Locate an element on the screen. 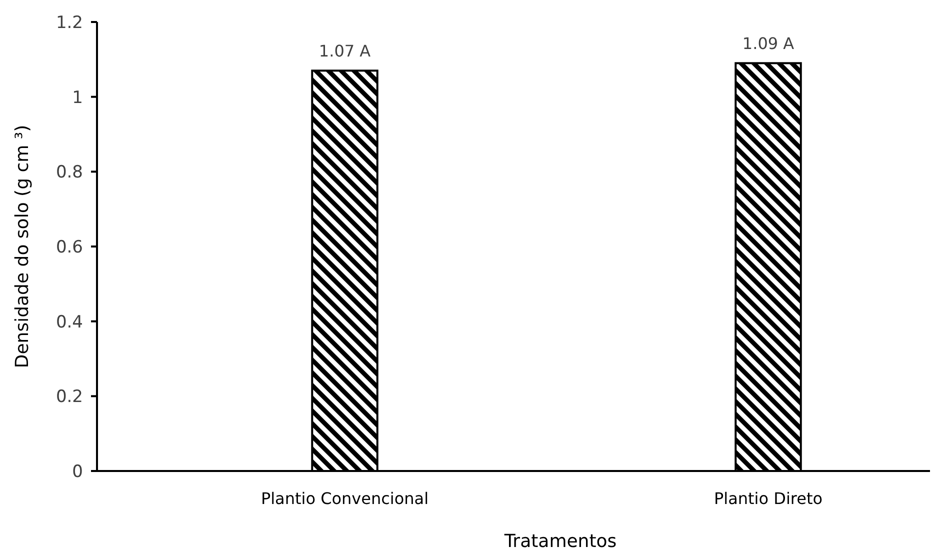  y-tick-label: 1 is located at coordinates (77, 98).